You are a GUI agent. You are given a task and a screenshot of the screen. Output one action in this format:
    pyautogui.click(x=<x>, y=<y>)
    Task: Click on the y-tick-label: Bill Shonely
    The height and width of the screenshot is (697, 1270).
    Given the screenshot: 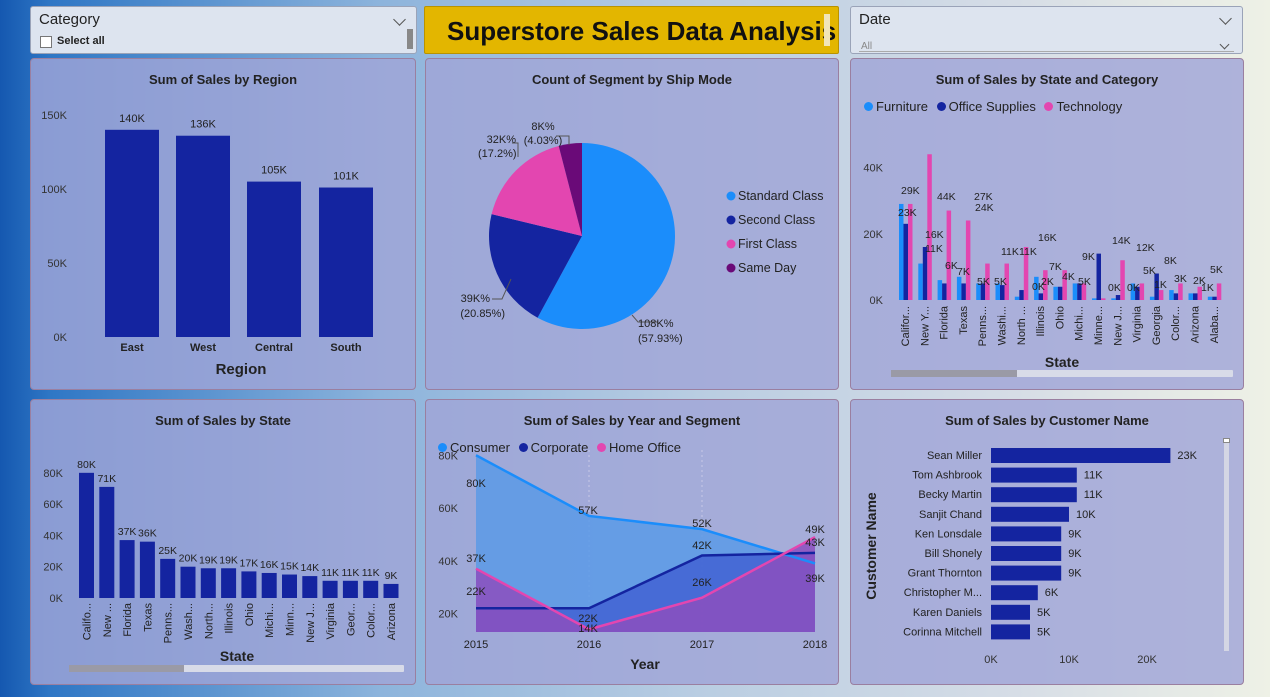 What is the action you would take?
    pyautogui.click(x=954, y=554)
    